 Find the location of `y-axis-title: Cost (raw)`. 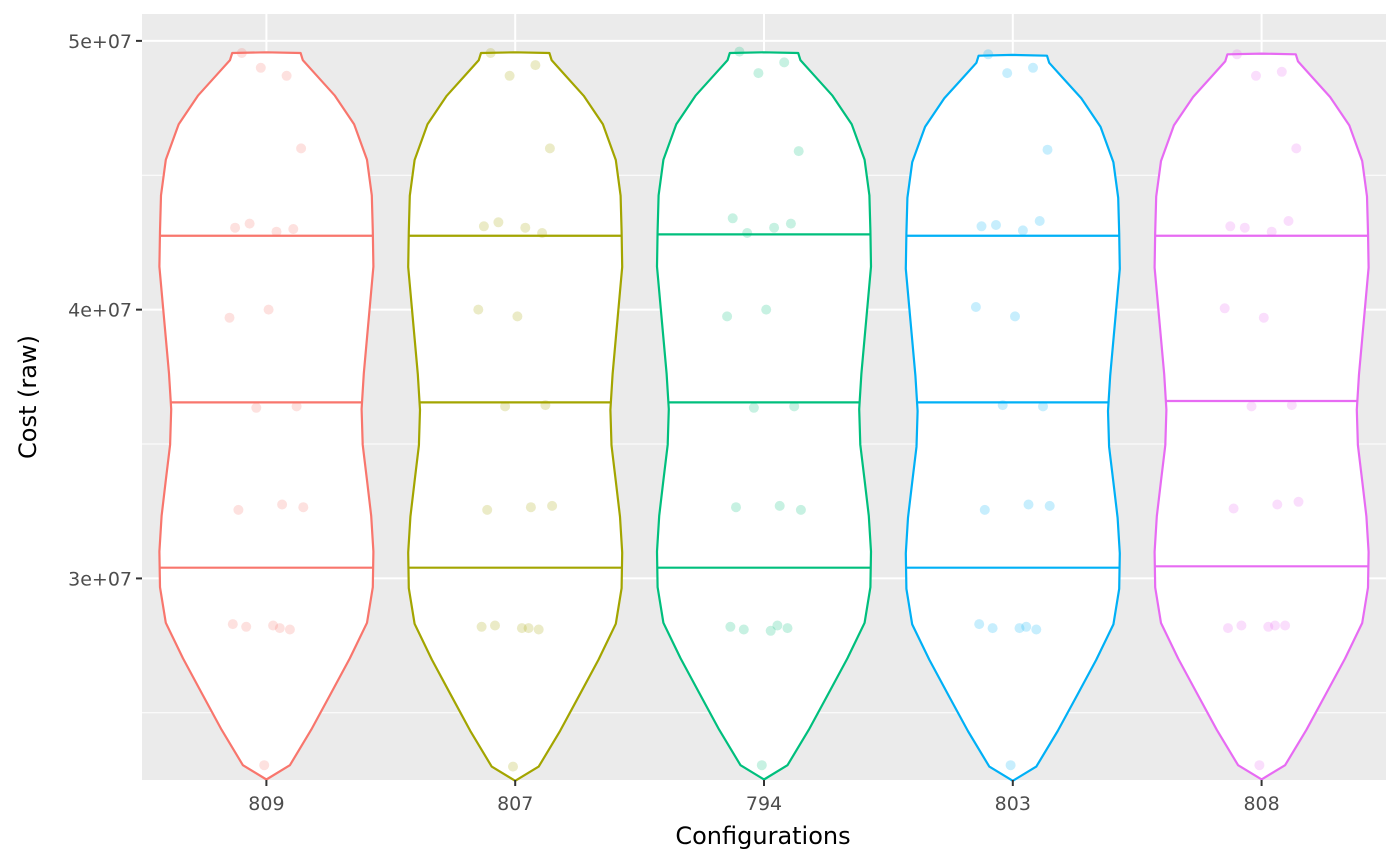

y-axis-title: Cost (raw) is located at coordinates (28, 397).